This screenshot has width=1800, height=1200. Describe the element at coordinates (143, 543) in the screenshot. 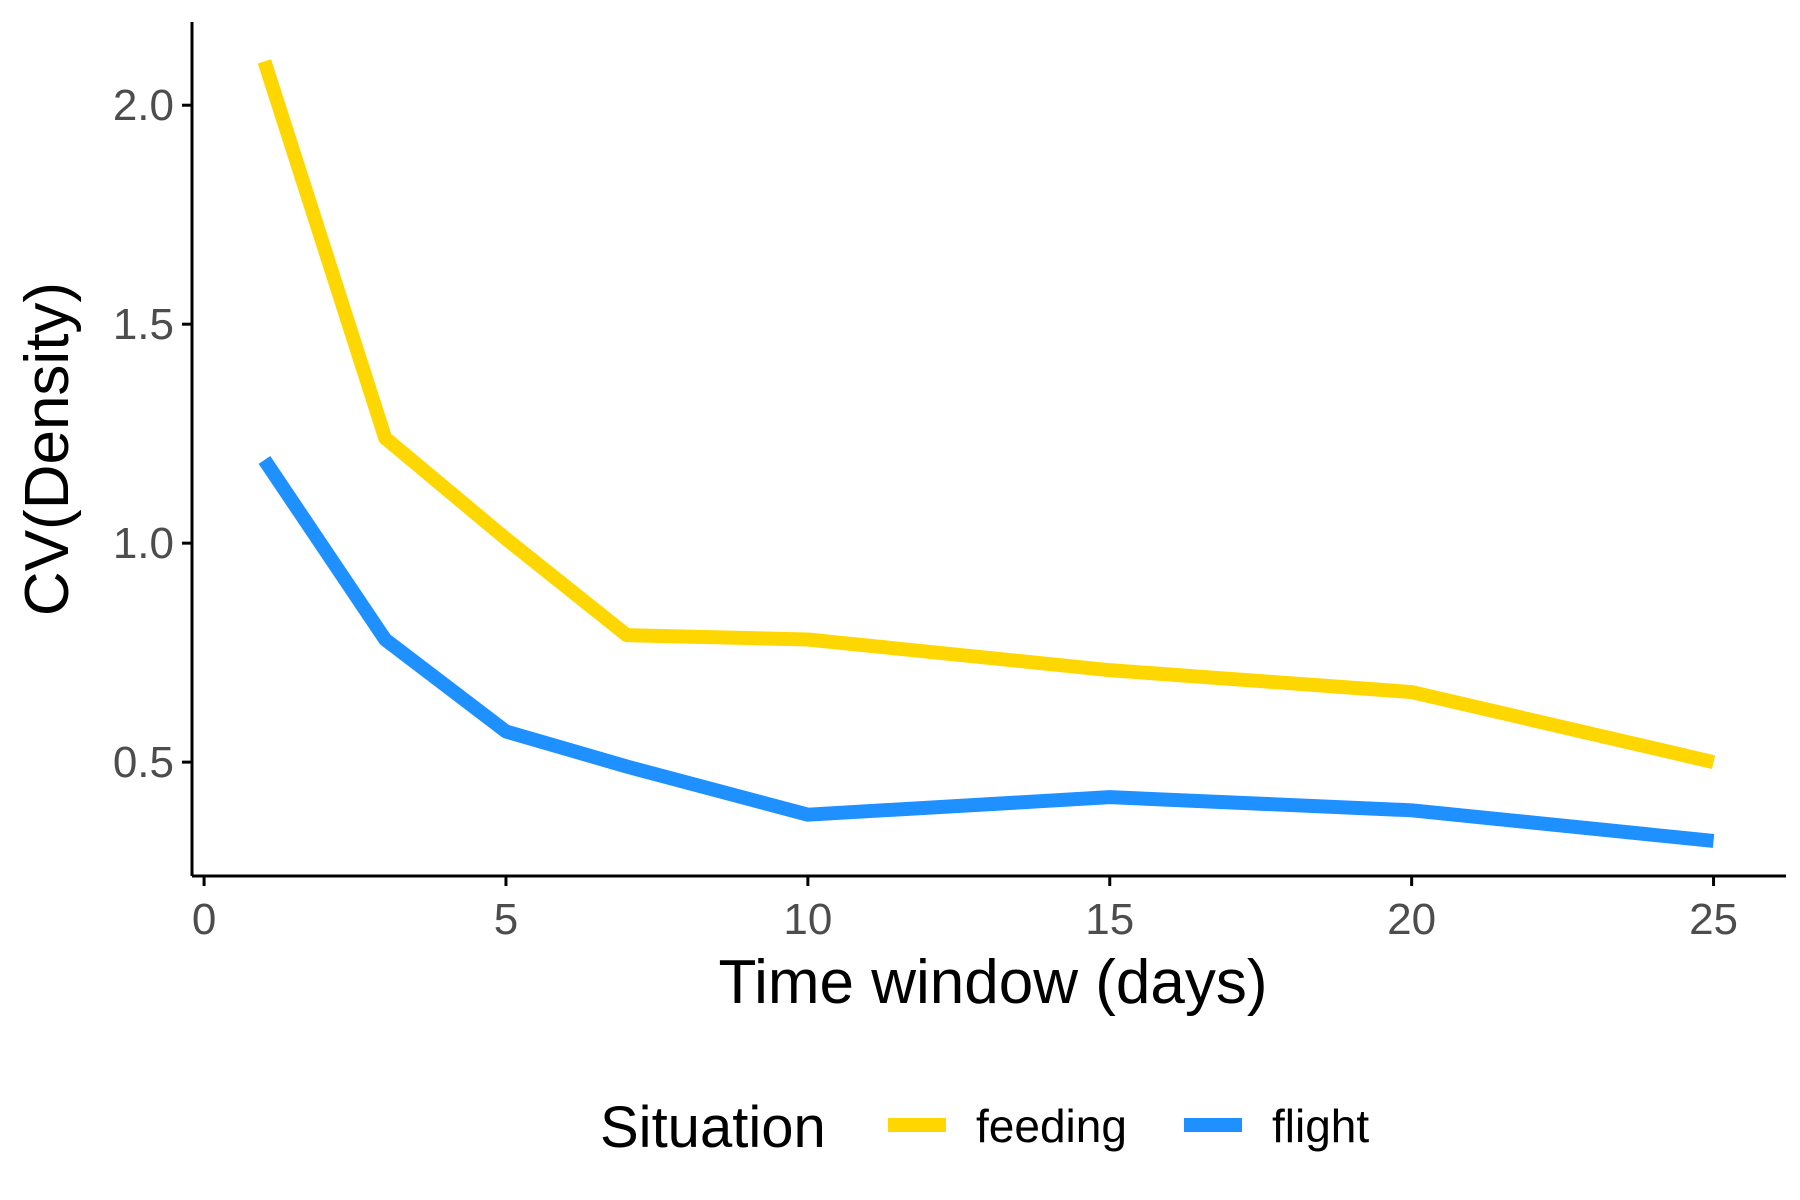

I see `y-tick-label: 1.0` at that location.